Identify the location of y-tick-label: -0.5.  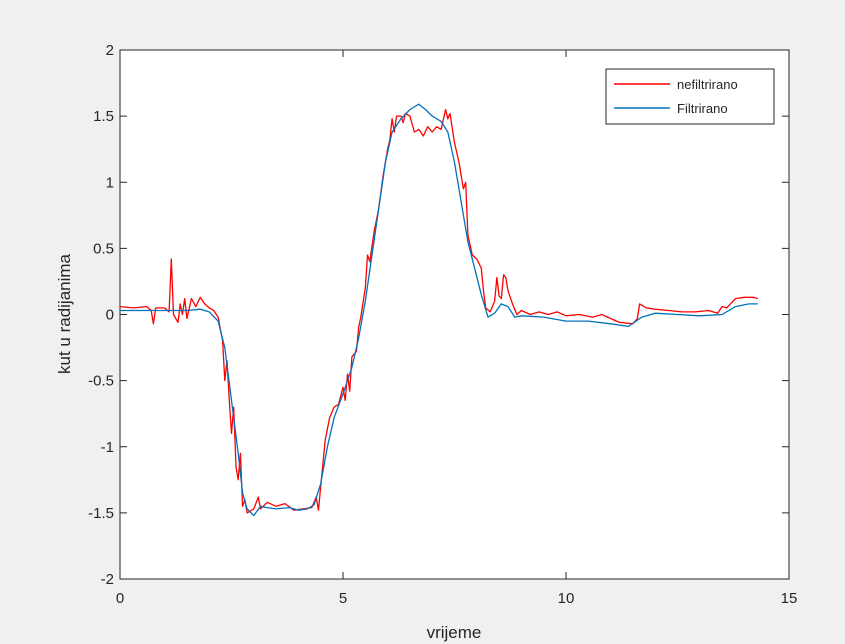
(101, 381).